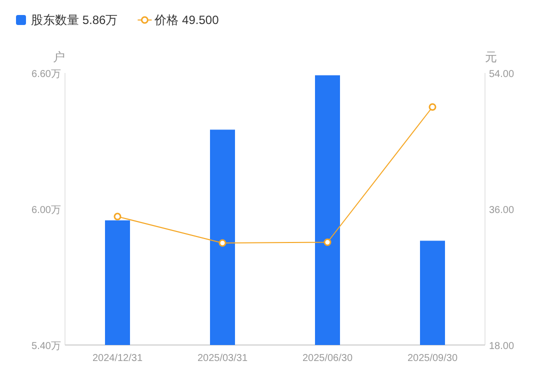  Describe the element at coordinates (501, 210) in the screenshot. I see `y2-tick-label: 36.00` at that location.